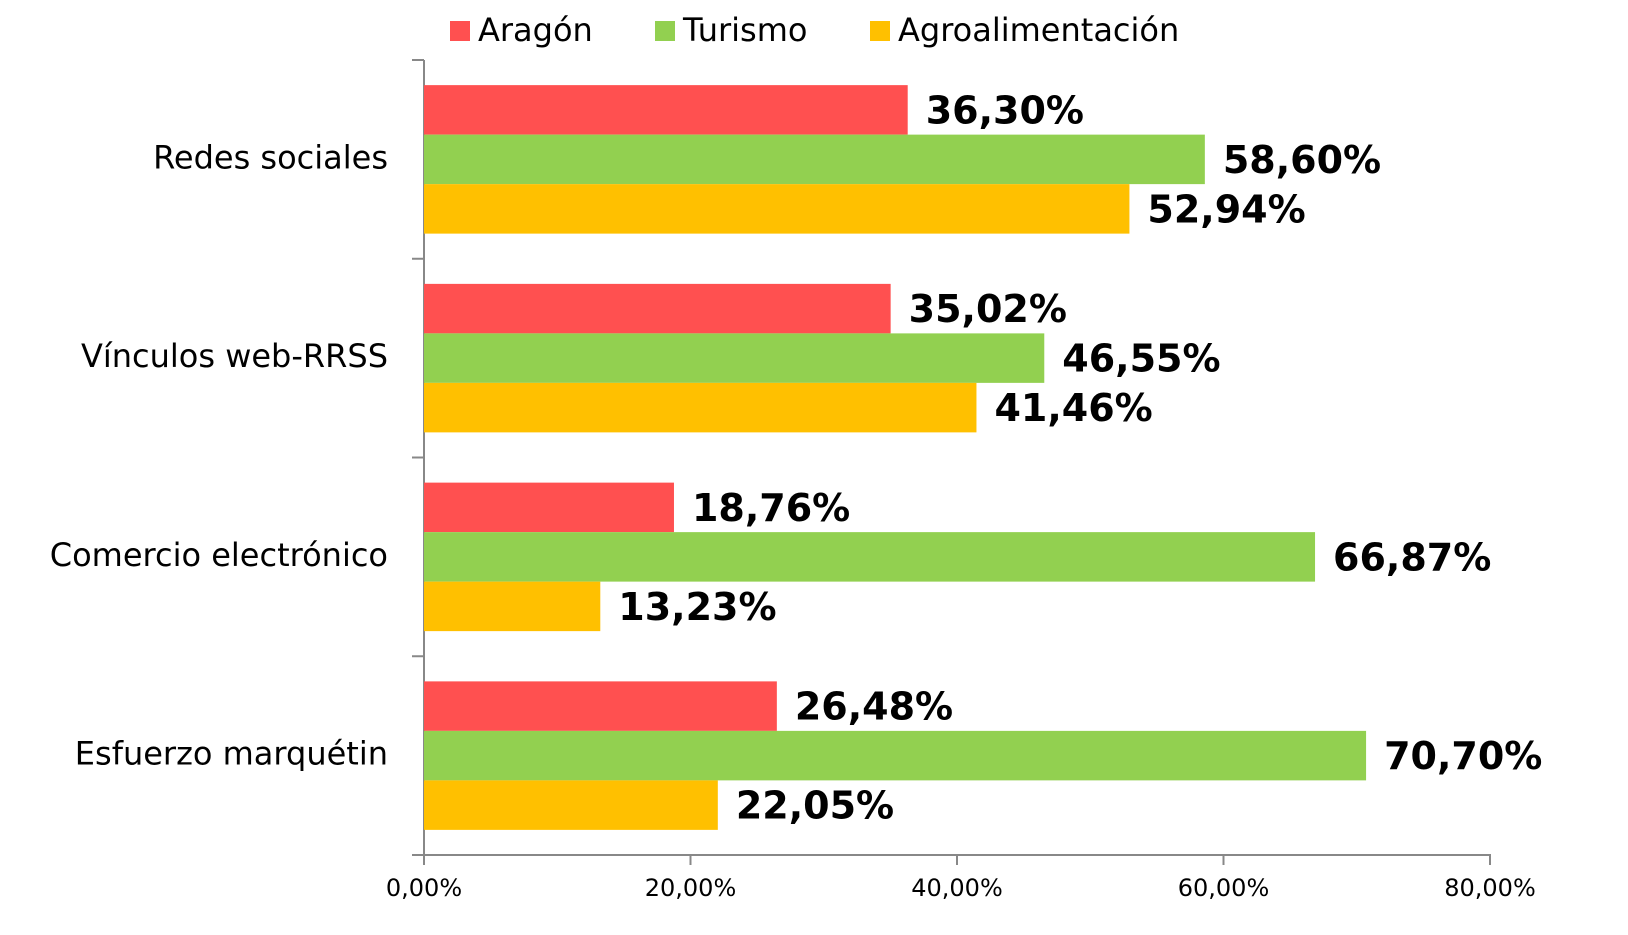  I want to click on x-tick-label: 80,00%, so click(1490, 888).